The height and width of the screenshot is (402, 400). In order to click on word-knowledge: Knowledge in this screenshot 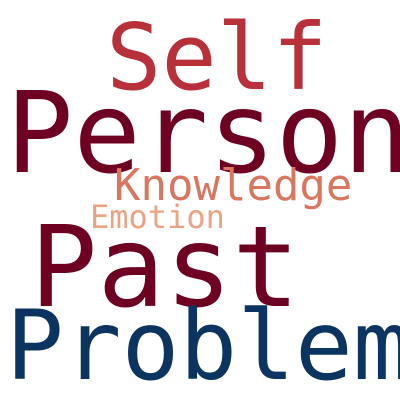, I will do `click(233, 185)`.